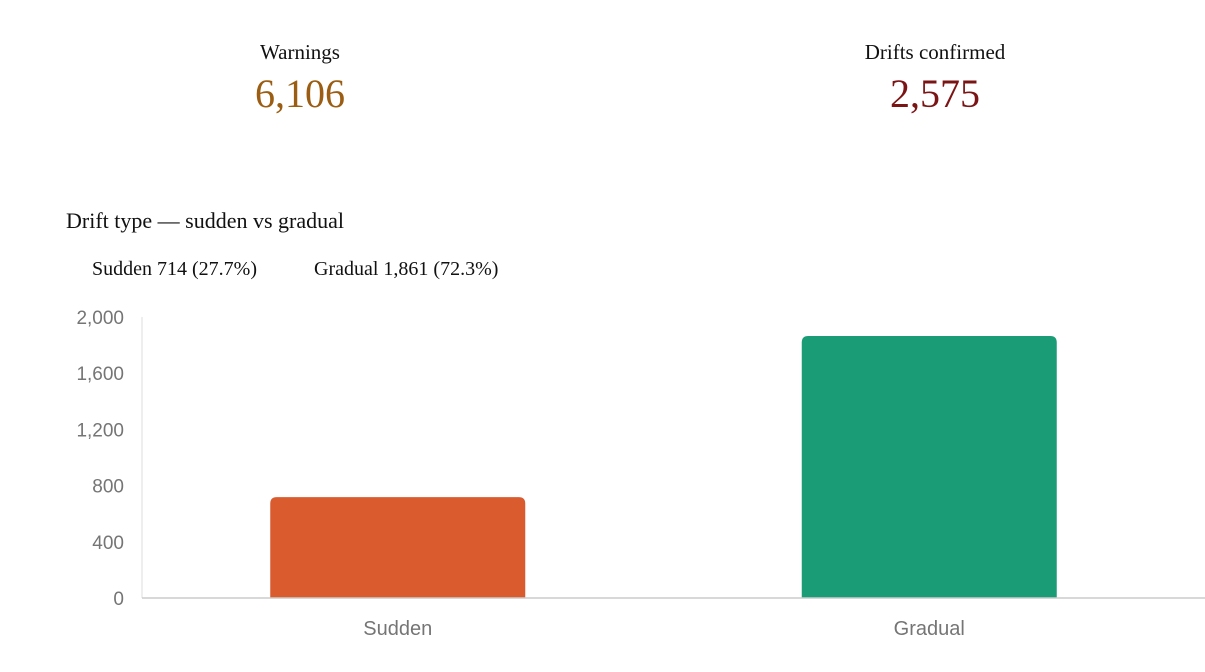 The image size is (1205, 672). Describe the element at coordinates (300, 52) in the screenshot. I see `kpi-warnings-label: Warnings` at that location.